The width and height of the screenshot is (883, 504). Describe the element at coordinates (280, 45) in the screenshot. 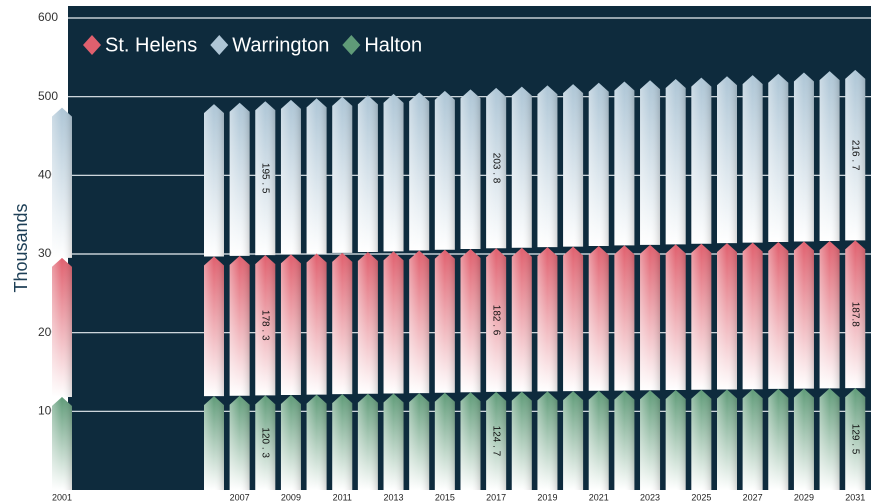

I see `legend-label: Warrington` at that location.